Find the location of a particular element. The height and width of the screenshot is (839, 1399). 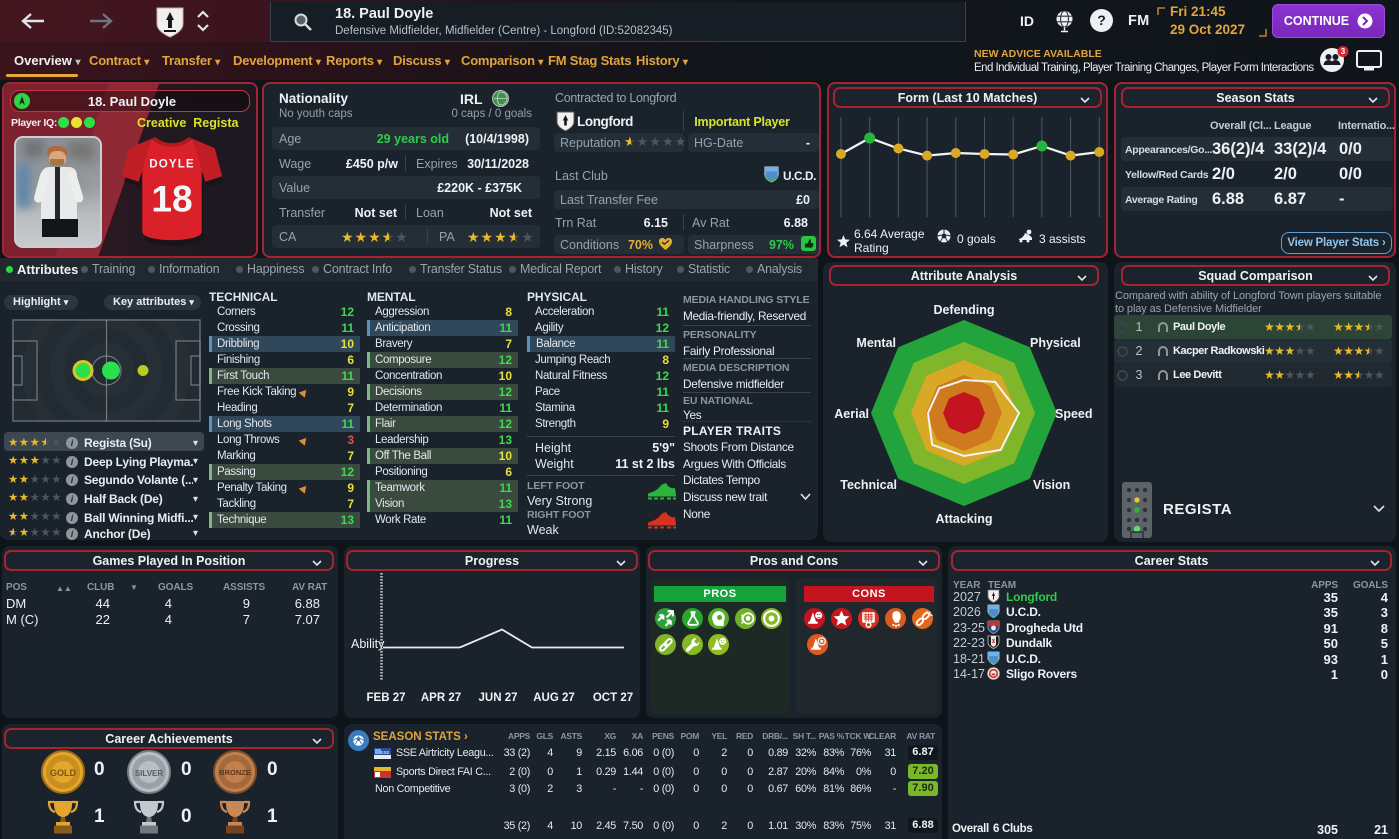

svg-text: DOYLE is located at coordinates (172, 164).